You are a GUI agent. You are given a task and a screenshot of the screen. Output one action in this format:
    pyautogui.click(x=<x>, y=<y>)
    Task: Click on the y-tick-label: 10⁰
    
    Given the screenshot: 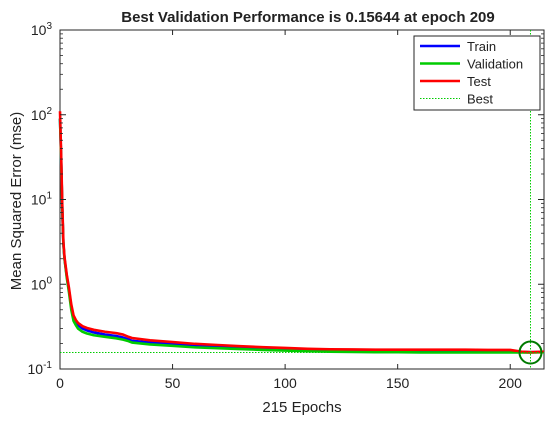 What is the action you would take?
    pyautogui.click(x=42, y=283)
    